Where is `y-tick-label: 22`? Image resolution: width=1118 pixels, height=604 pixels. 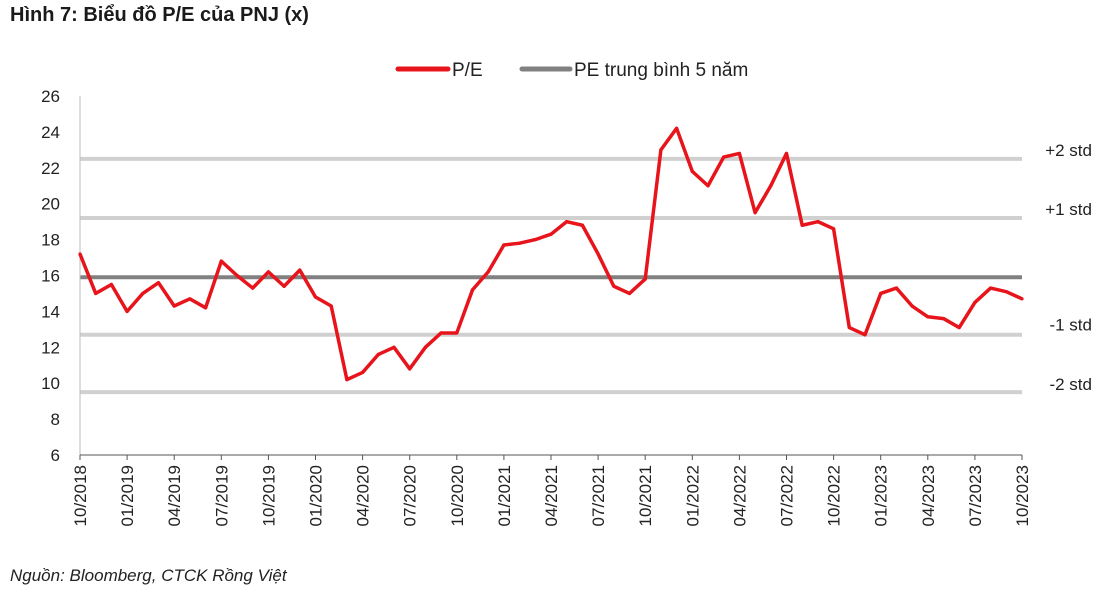
y-tick-label: 22 is located at coordinates (50, 168).